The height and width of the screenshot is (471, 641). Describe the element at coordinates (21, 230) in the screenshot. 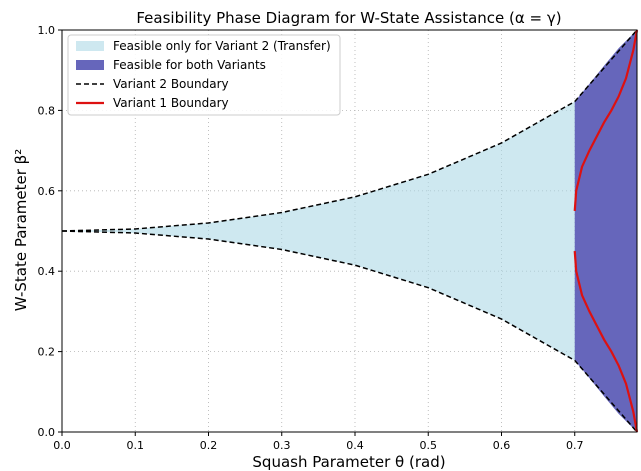

I see `y-axis-label: W-State Parameter β²` at that location.